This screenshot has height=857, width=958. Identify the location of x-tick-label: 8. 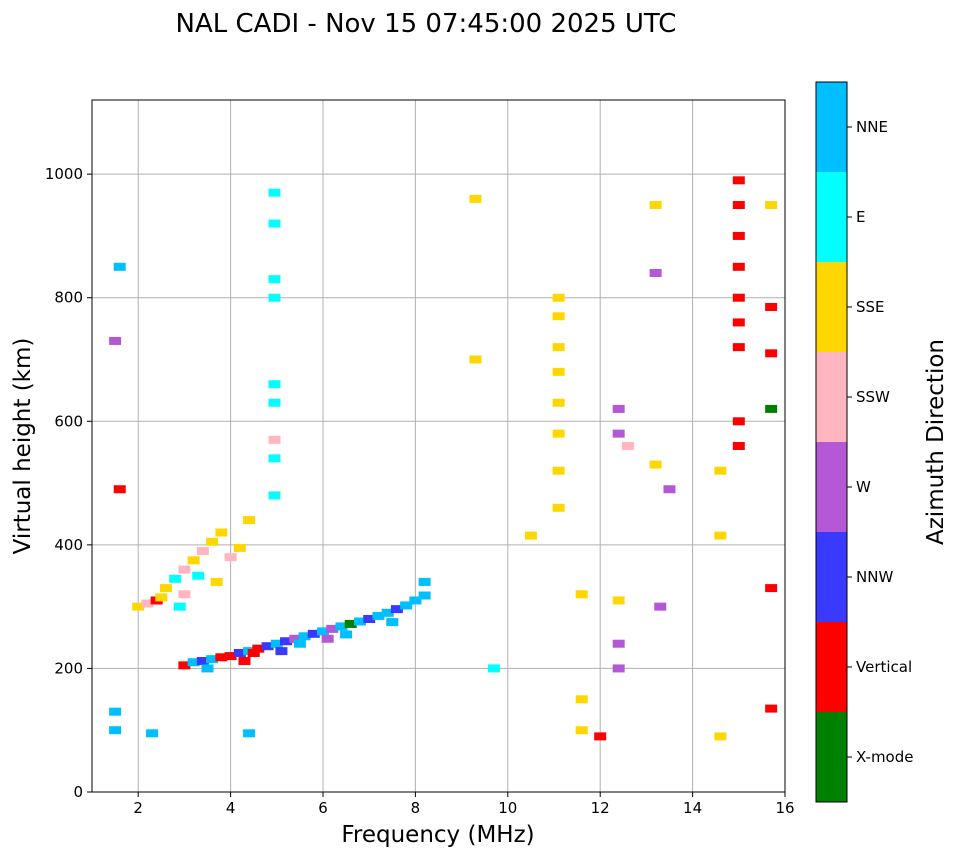
(416, 808).